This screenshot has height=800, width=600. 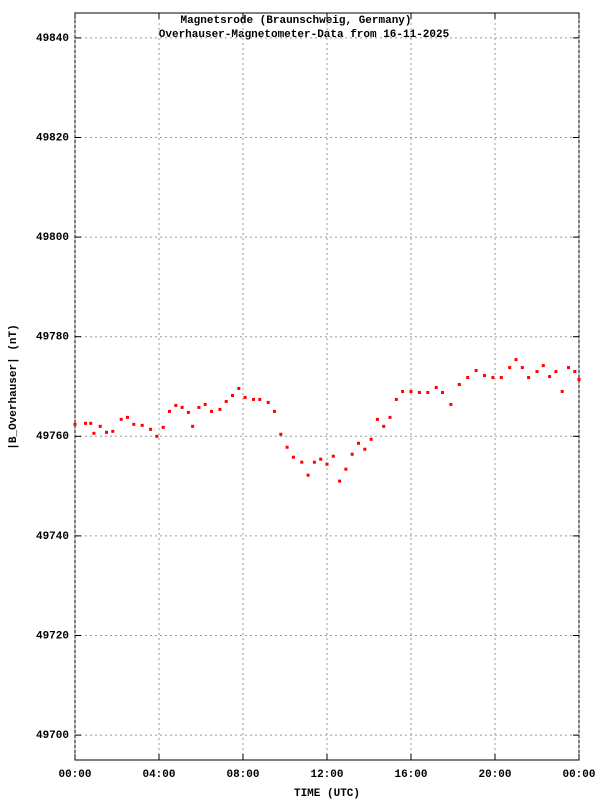 What do you see at coordinates (494, 775) in the screenshot?
I see `x-tick-label: 20:00` at bounding box center [494, 775].